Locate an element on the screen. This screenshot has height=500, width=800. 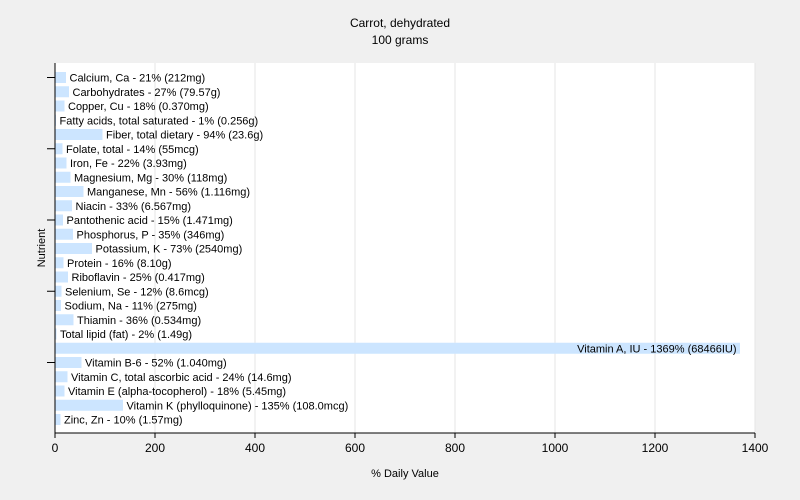
bar-label: Magnesium, Mg - 30% (118mg) is located at coordinates (150, 178).